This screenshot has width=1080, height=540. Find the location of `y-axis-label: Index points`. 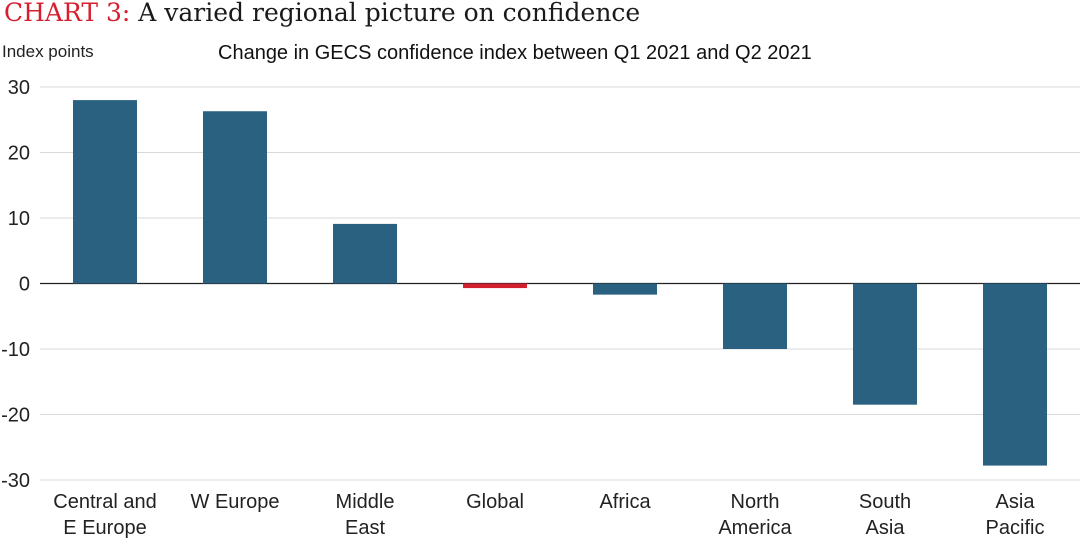

y-axis-label: Index points is located at coordinates (48, 51).